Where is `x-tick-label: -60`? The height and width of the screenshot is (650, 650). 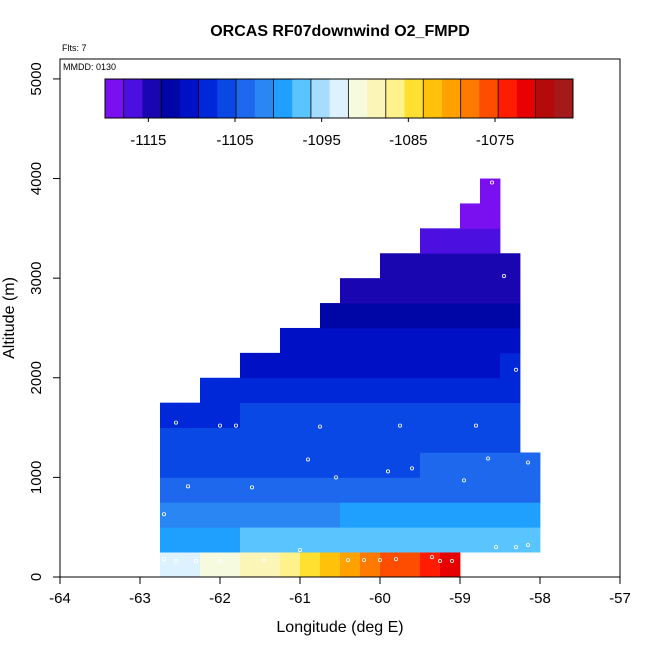
x-tick-label: -60 is located at coordinates (380, 598).